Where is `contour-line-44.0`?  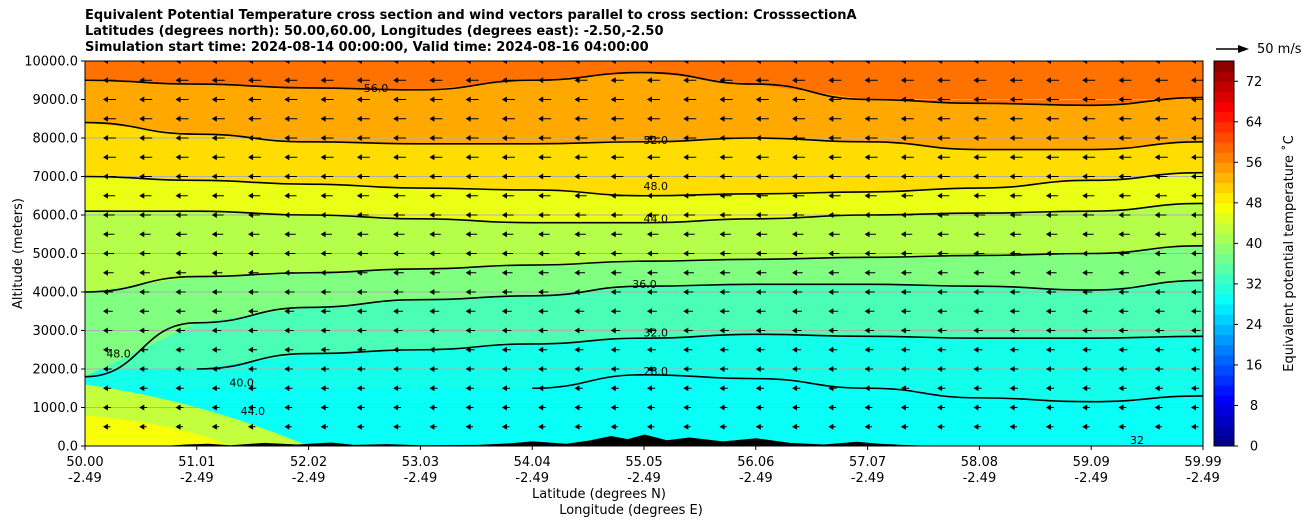 contour-line-44.0 is located at coordinates (644, 213).